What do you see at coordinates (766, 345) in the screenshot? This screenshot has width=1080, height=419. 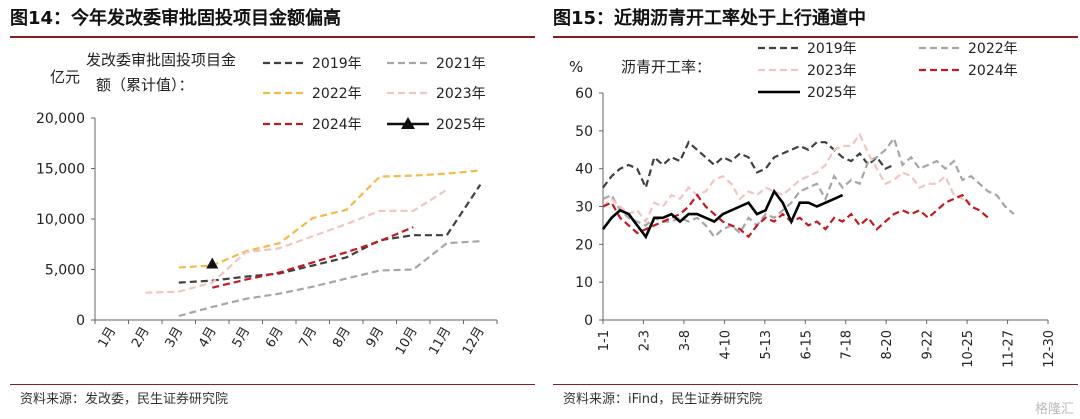 I see `x-tick-label: 5-13` at bounding box center [766, 345].